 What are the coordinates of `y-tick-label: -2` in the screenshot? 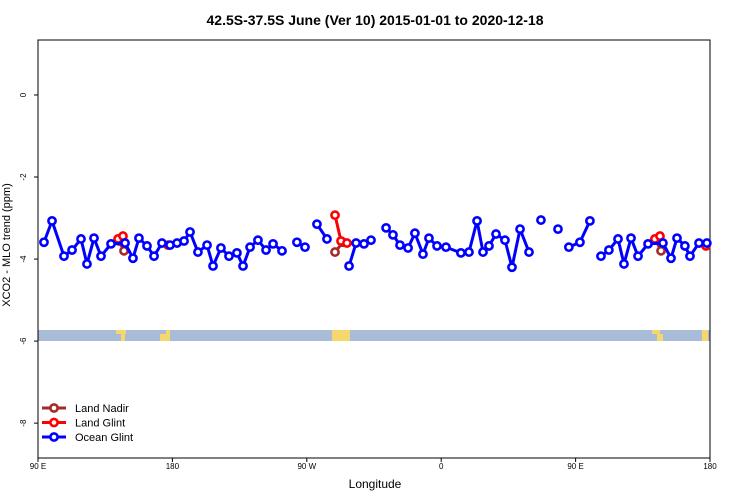 It's located at (23, 177).